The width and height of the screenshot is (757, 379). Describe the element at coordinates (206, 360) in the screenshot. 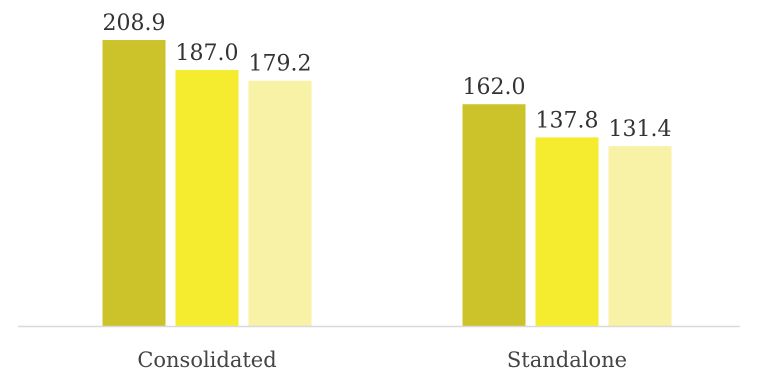

I see `category-label-consolidated: Consolidated` at that location.